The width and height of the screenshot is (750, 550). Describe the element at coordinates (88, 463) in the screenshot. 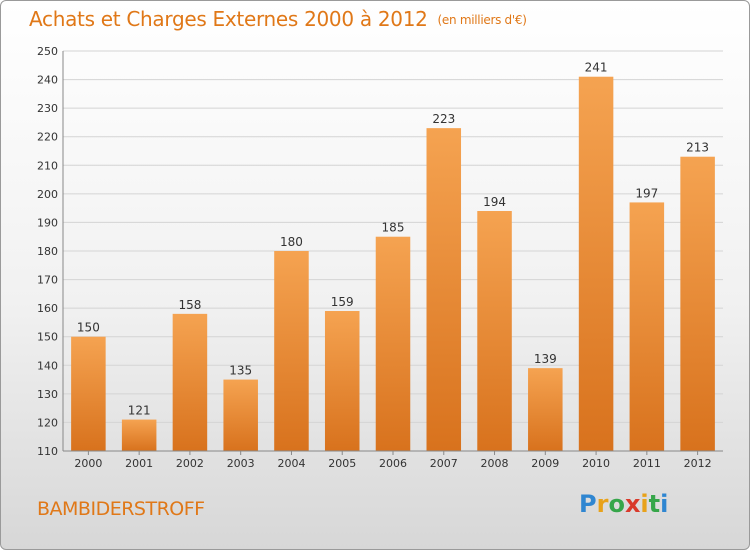

I see `x-tick-label: 2000` at that location.